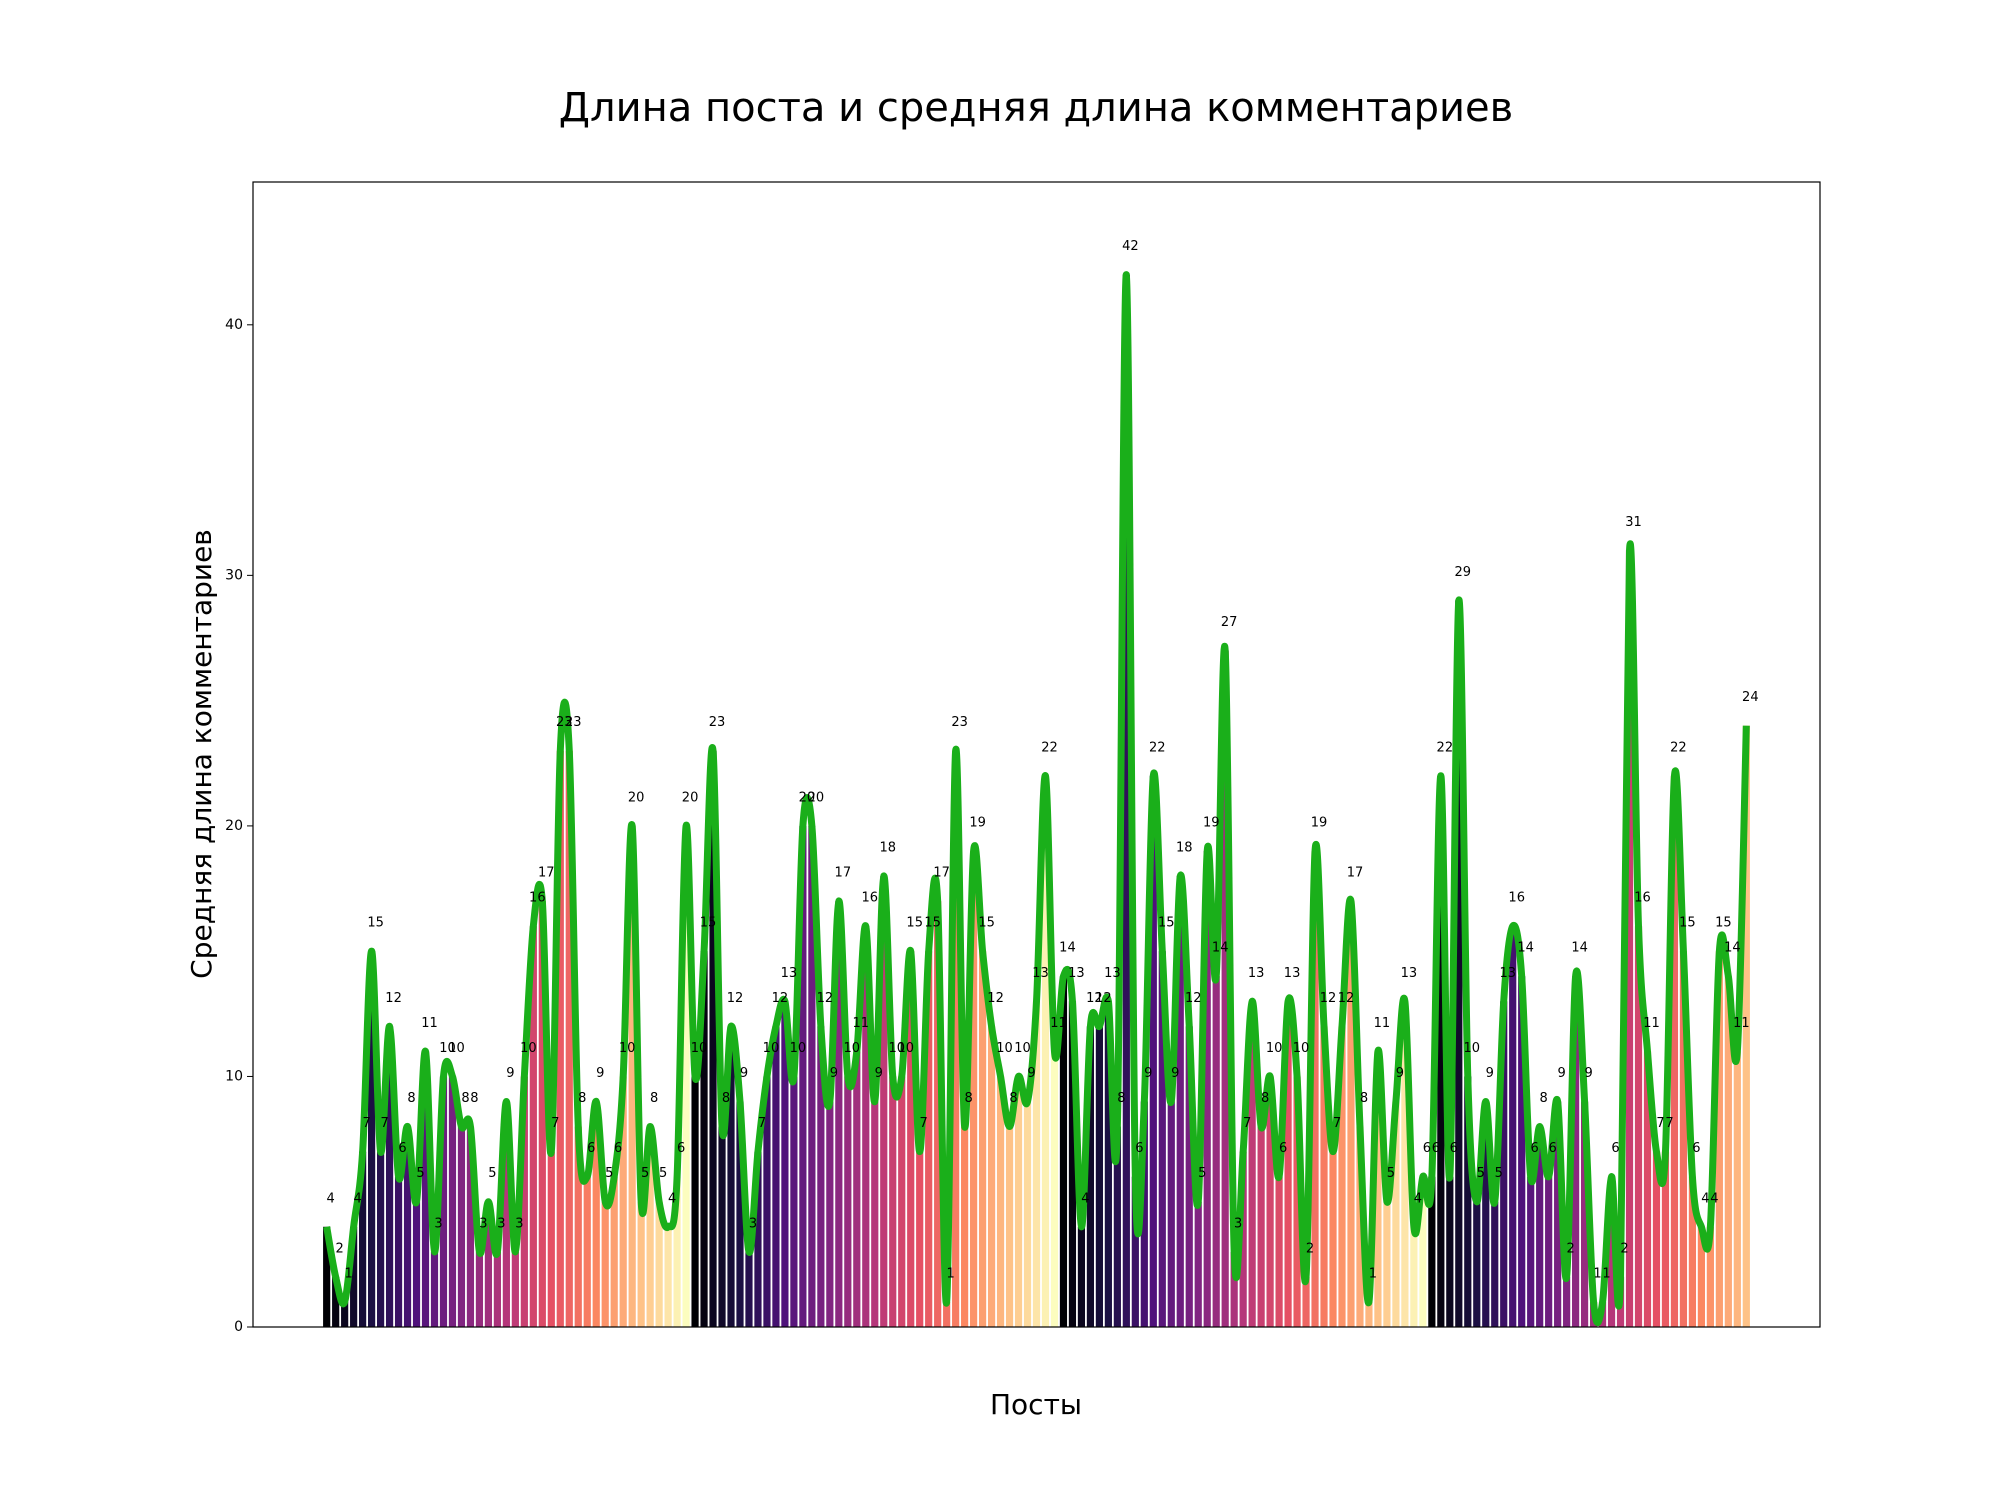 The image size is (2000, 1500). What do you see at coordinates (887, 848) in the screenshot?
I see `data-label: 18` at bounding box center [887, 848].